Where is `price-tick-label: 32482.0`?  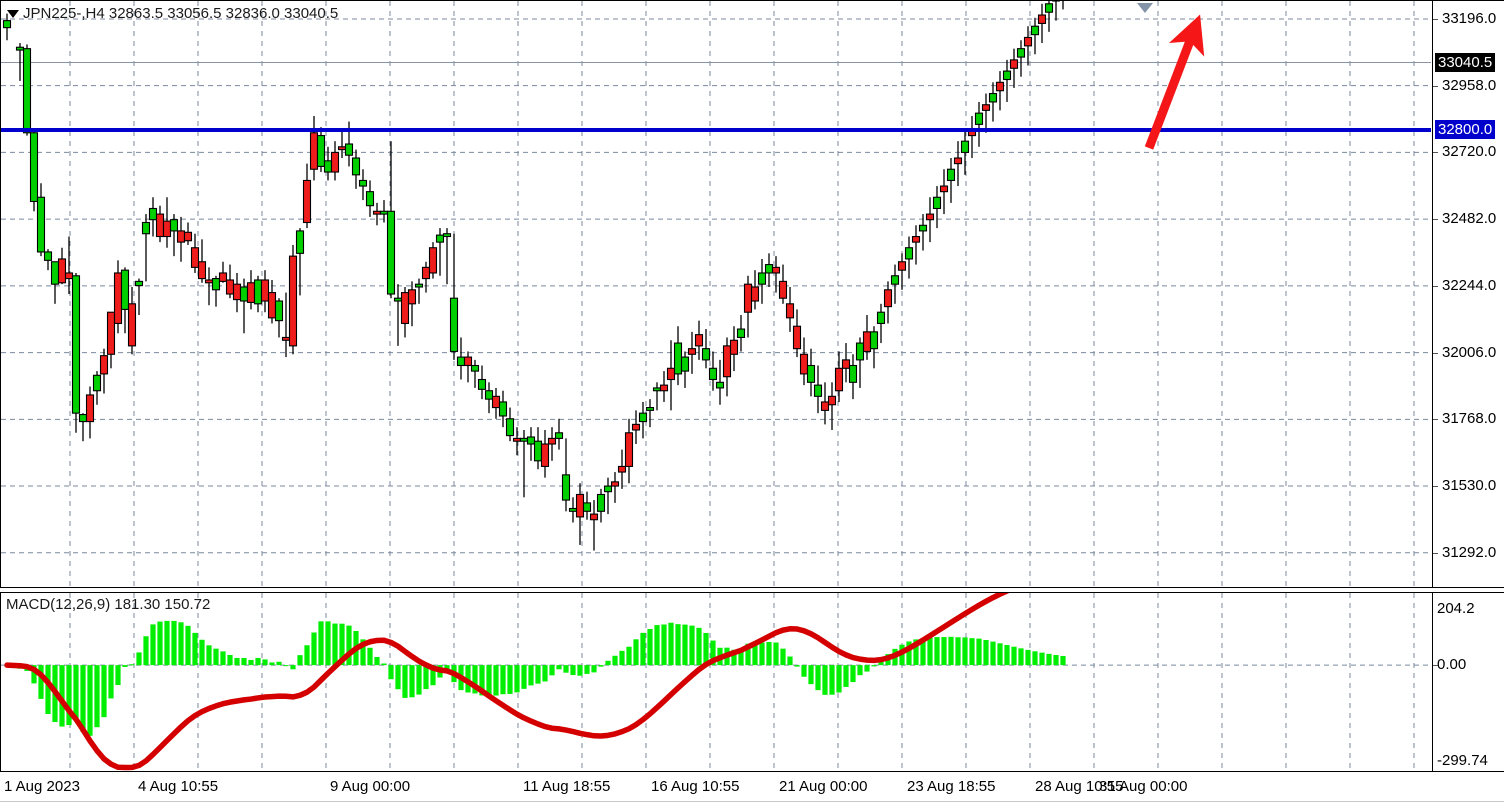 price-tick-label: 32482.0 is located at coordinates (1469, 219).